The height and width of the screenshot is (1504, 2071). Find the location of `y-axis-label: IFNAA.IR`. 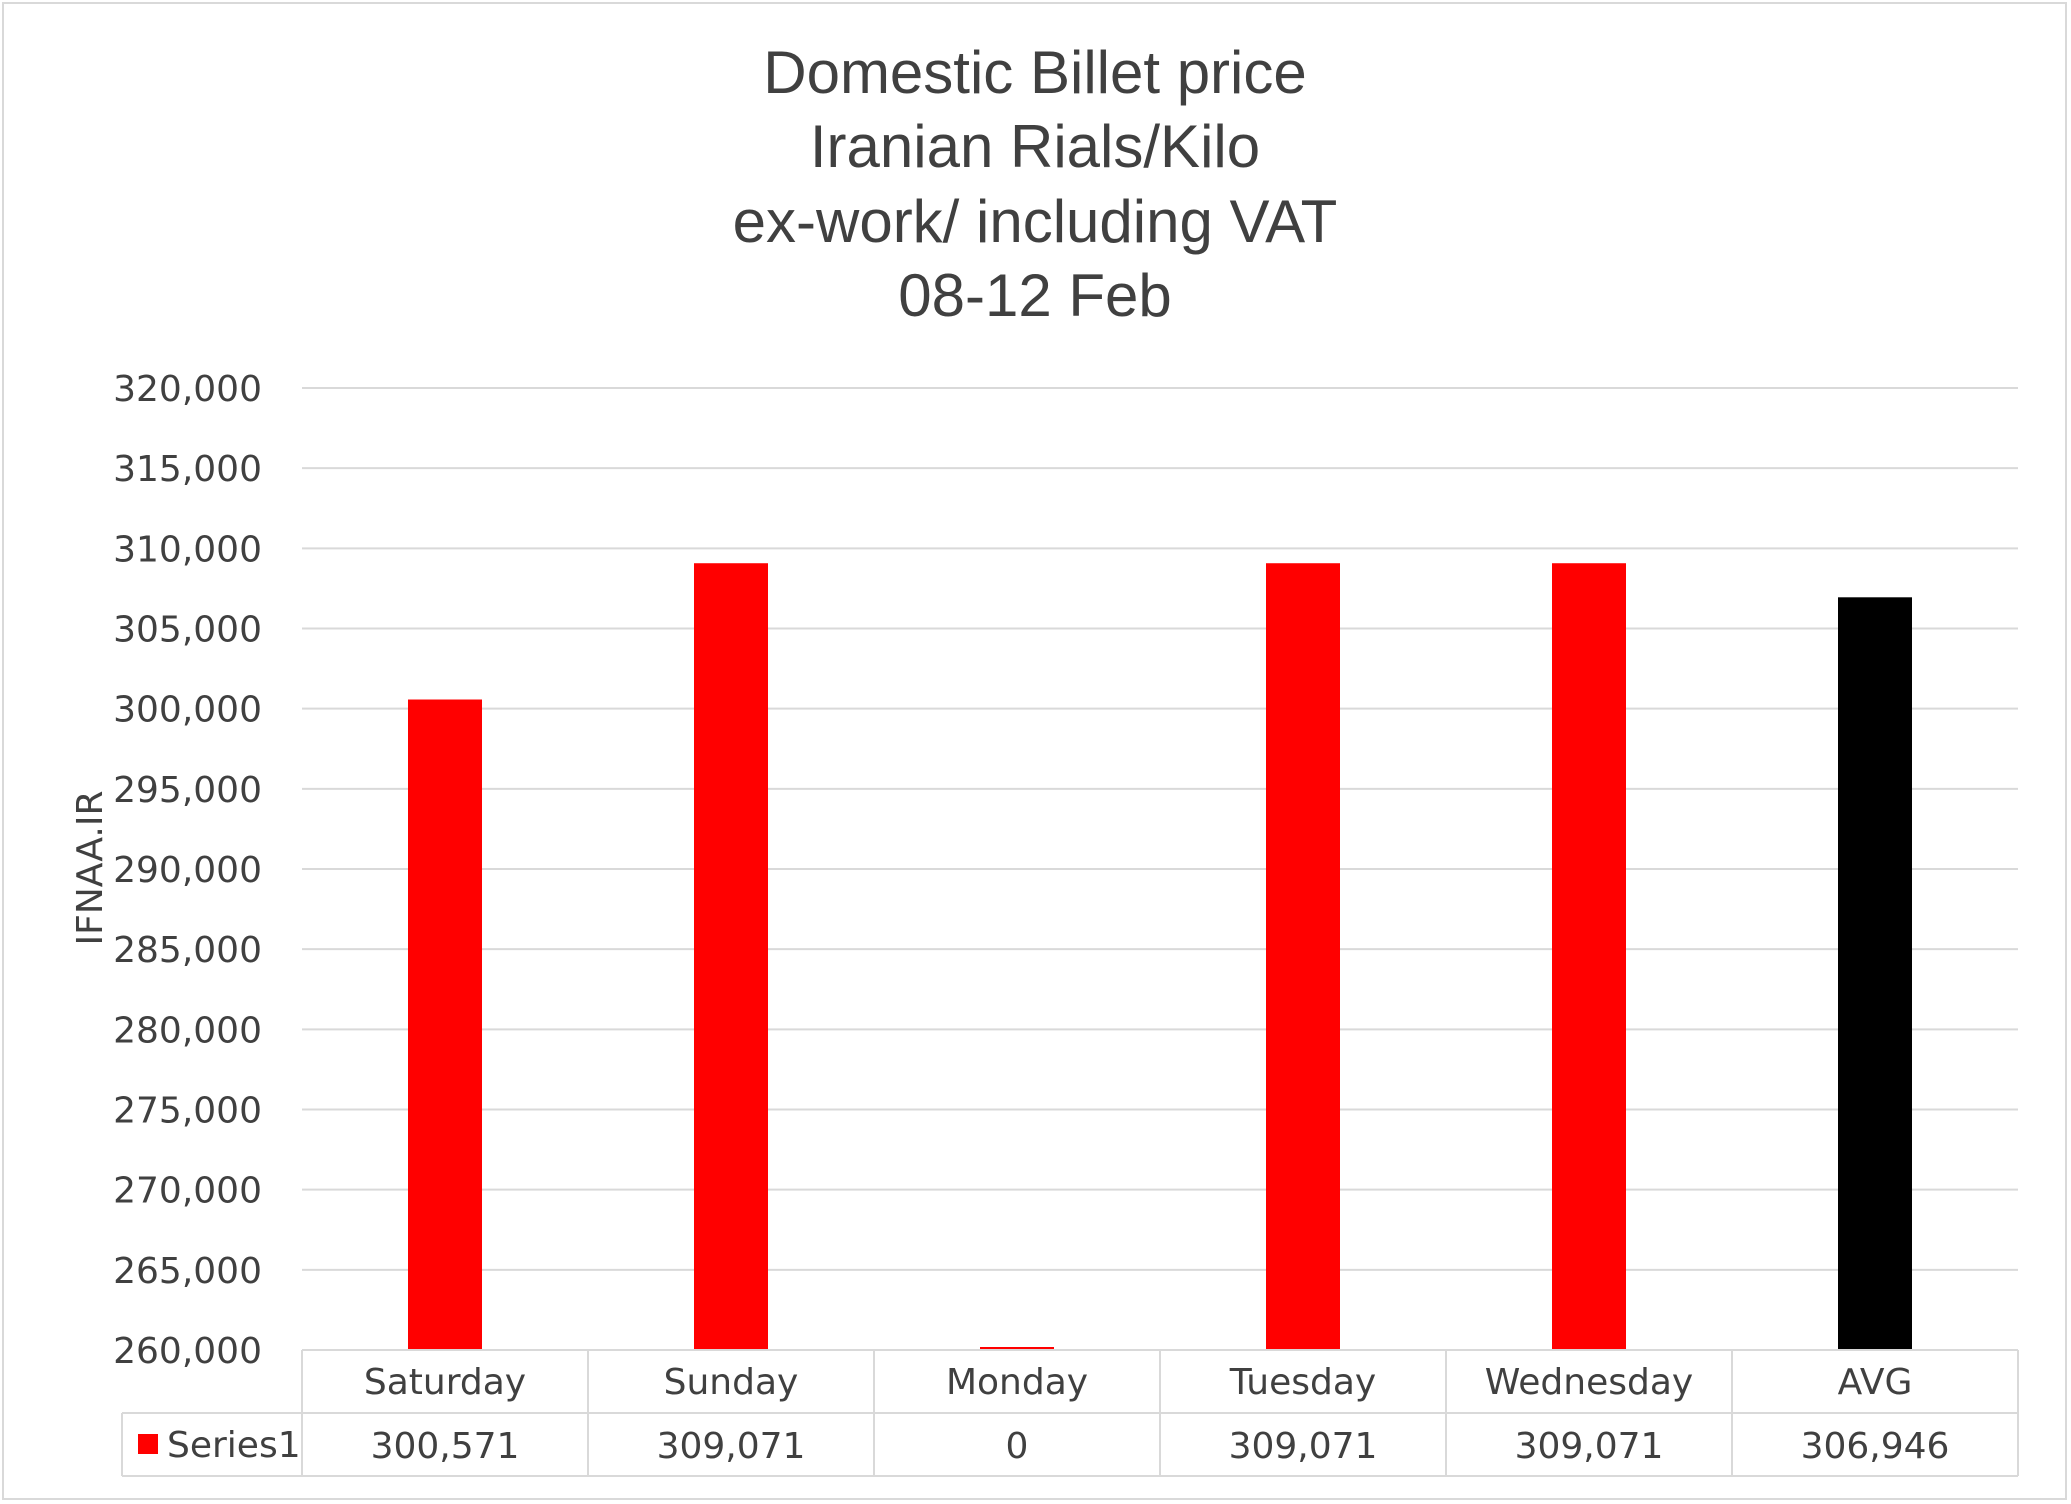

y-axis-label: IFNAA.IR is located at coordinates (90, 868).